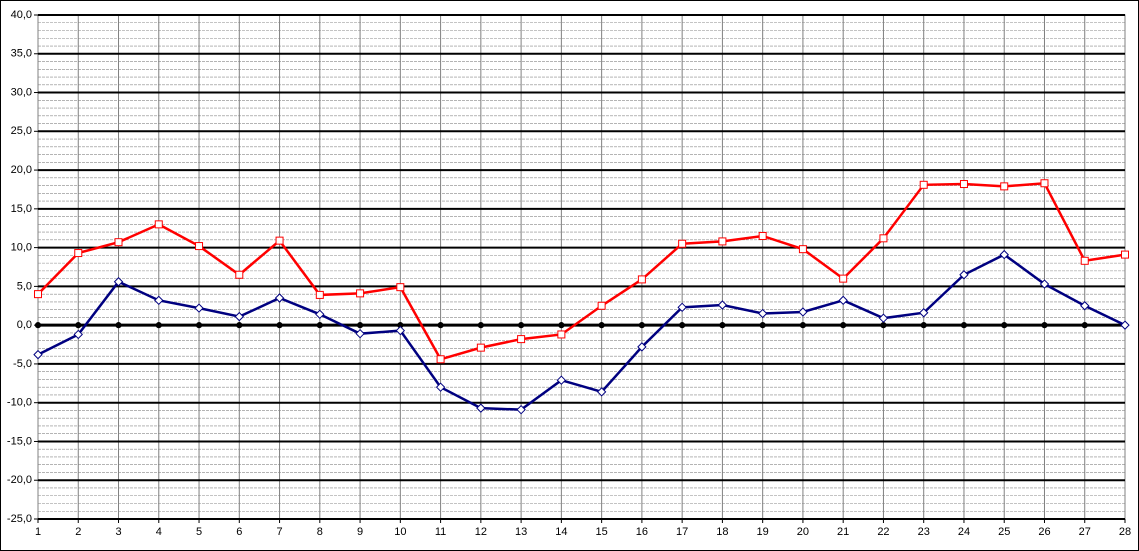  What do you see at coordinates (400, 532) in the screenshot?
I see `x-tick-label: 10` at bounding box center [400, 532].